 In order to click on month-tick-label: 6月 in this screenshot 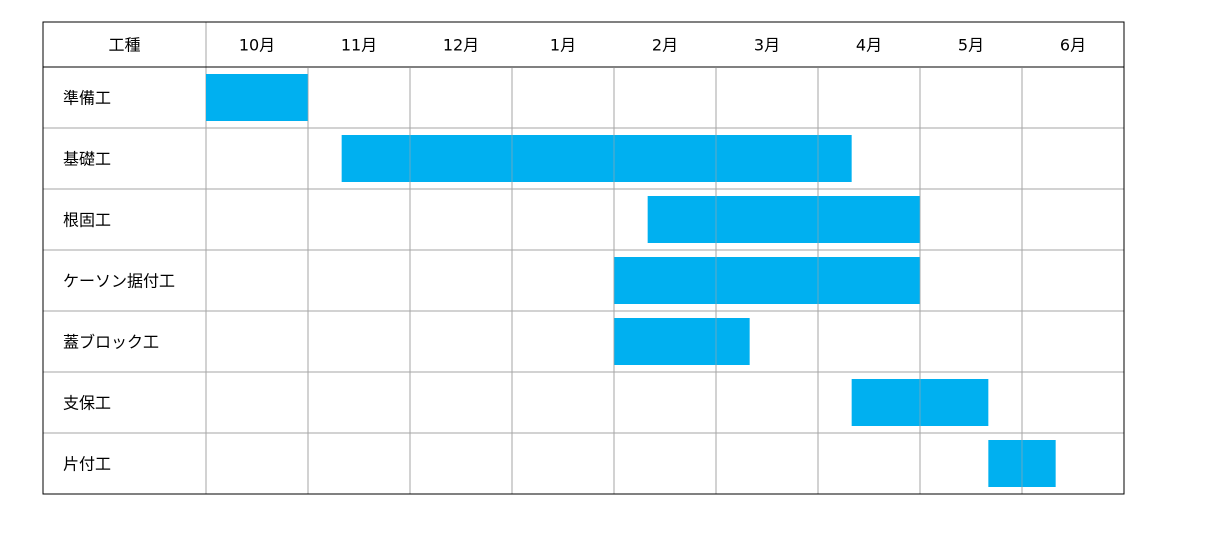, I will do `click(1073, 45)`.